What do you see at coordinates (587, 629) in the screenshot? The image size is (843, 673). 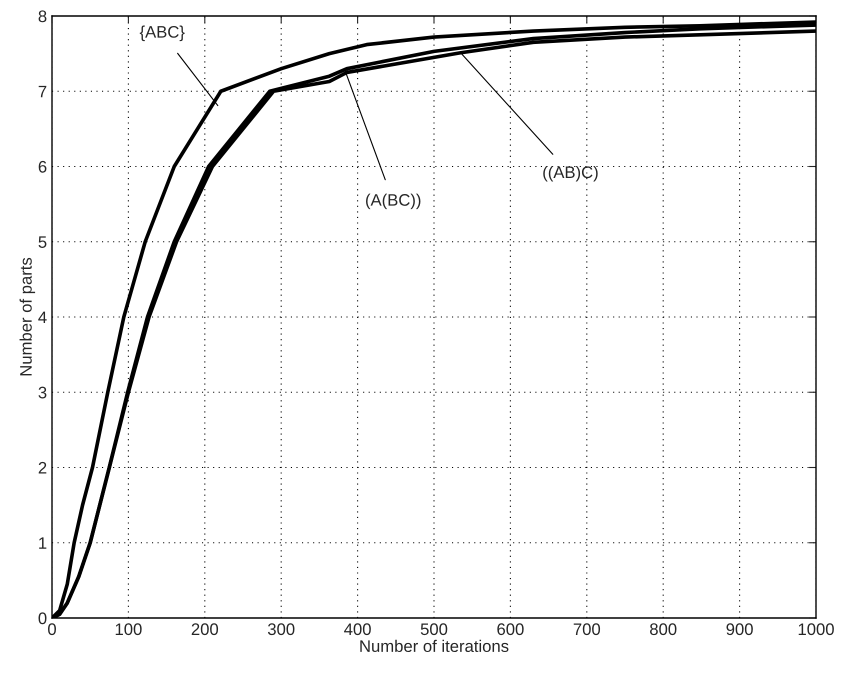 I see `x-tick-label: 700` at bounding box center [587, 629].